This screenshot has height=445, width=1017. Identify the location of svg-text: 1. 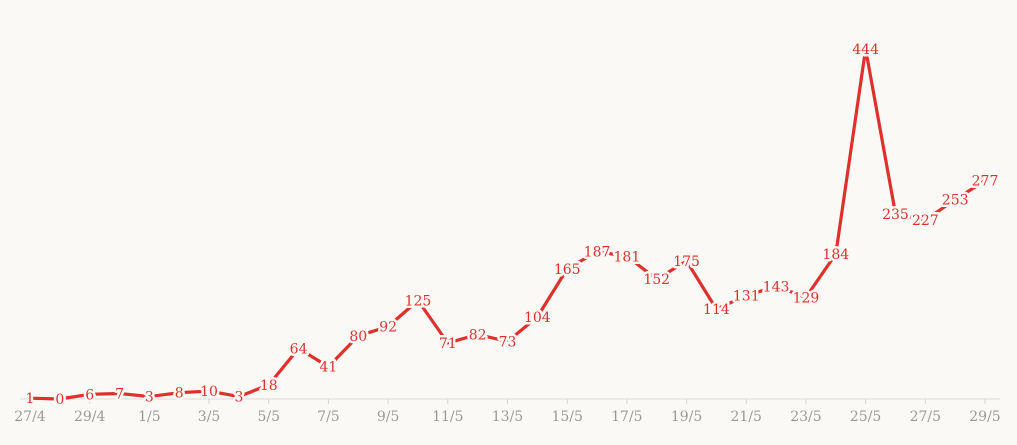
(30, 399).